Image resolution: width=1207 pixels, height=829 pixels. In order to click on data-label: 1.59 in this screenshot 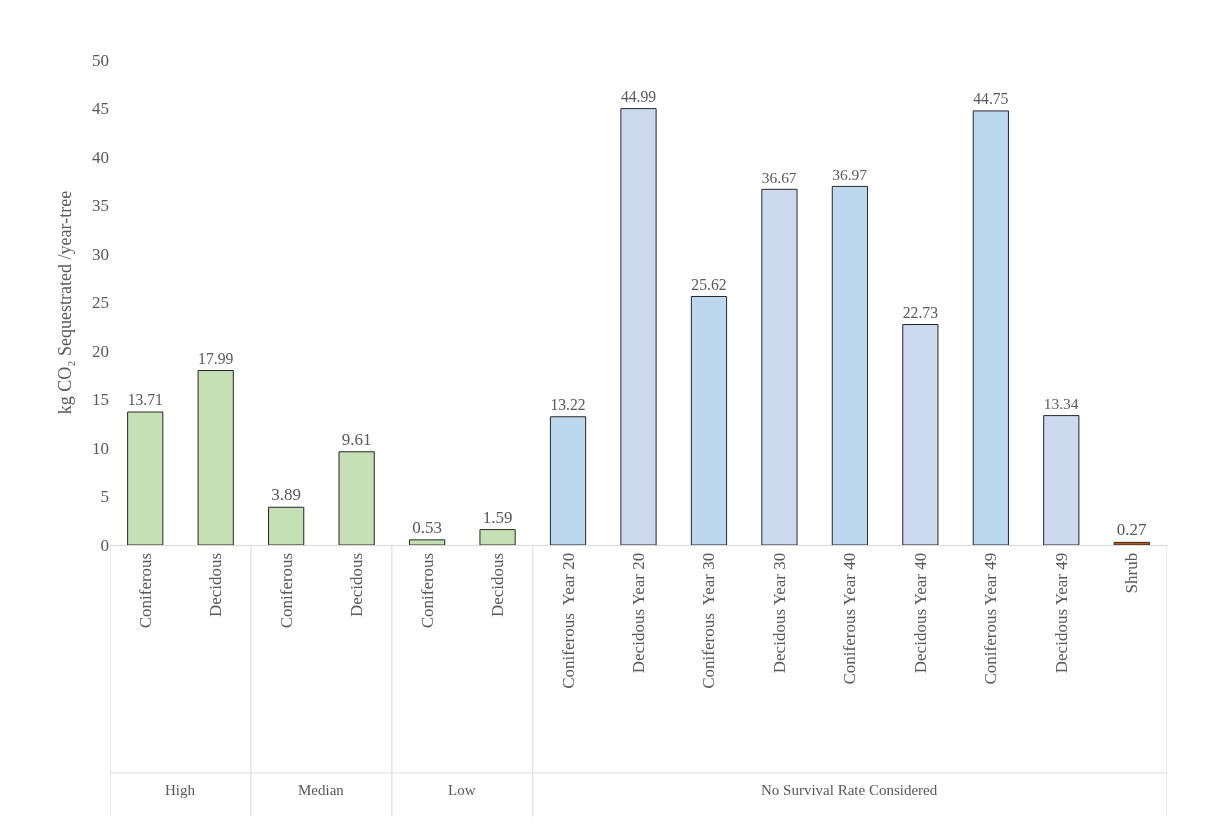, I will do `click(497, 517)`.